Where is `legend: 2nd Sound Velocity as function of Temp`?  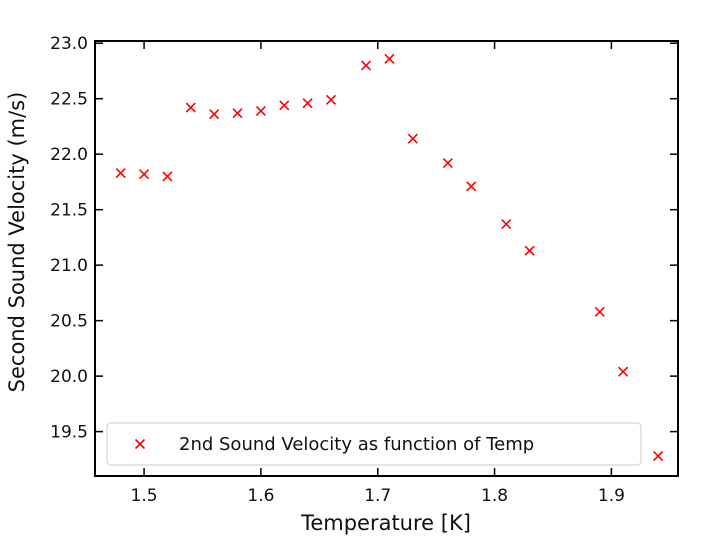 legend: 2nd Sound Velocity as function of Temp is located at coordinates (374, 444).